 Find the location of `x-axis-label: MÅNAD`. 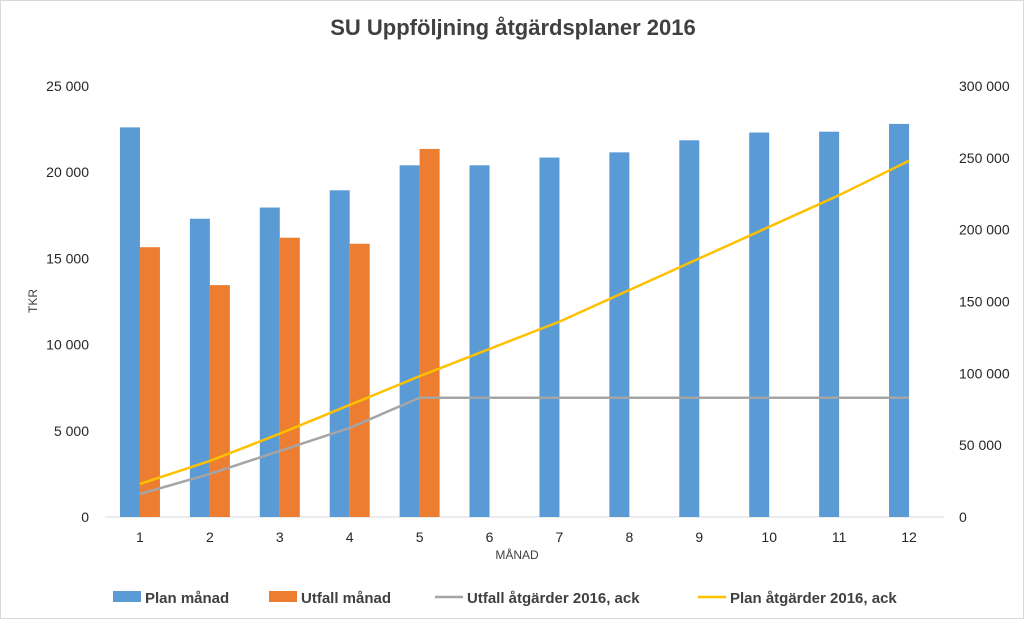

x-axis-label: MÅNAD is located at coordinates (517, 554).